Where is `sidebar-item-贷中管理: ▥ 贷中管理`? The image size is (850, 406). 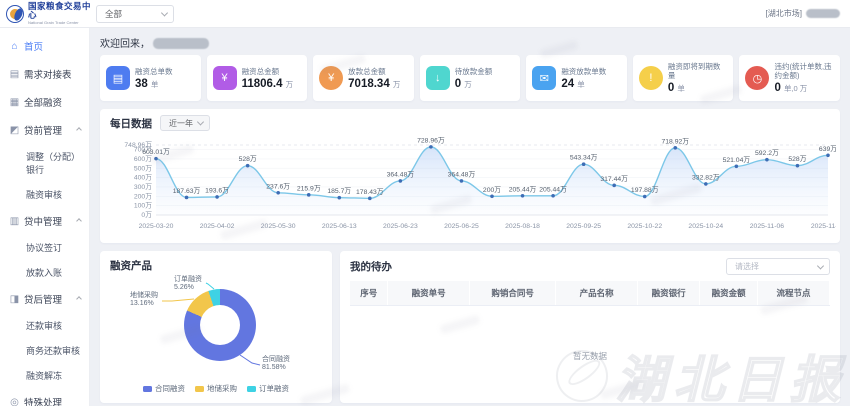
sidebar-item-贷中管理: ▥ 贷中管理 is located at coordinates (44, 221).